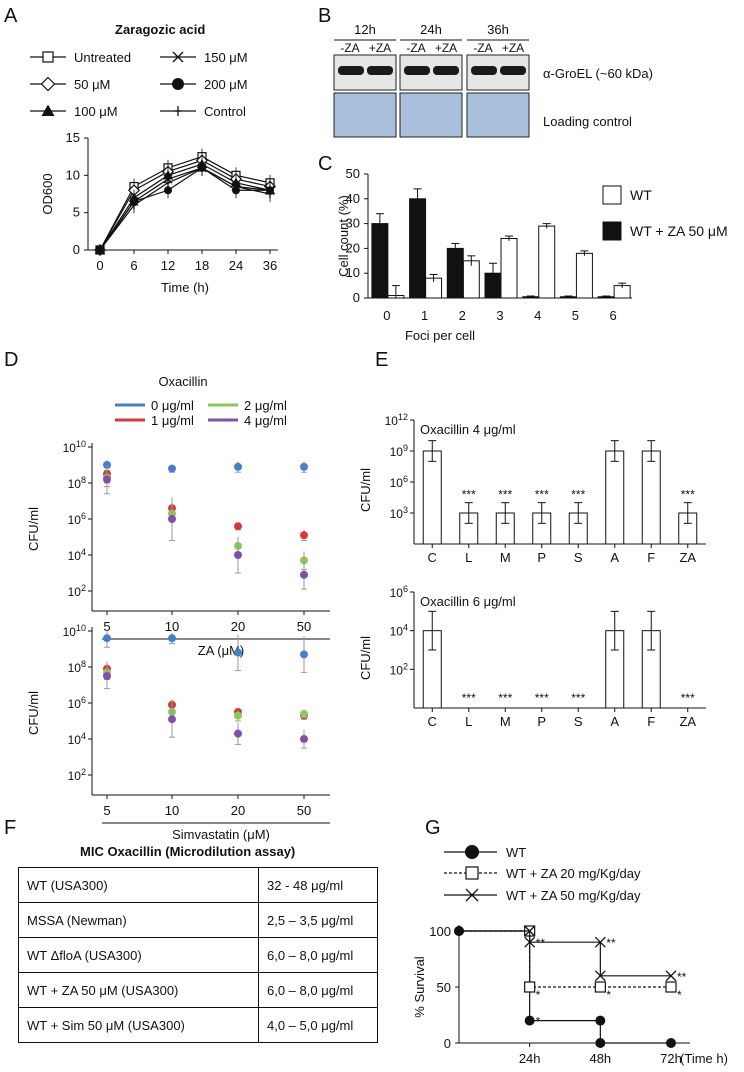  Describe the element at coordinates (225, 111) in the screenshot. I see `legend-a-label-5: Control` at that location.